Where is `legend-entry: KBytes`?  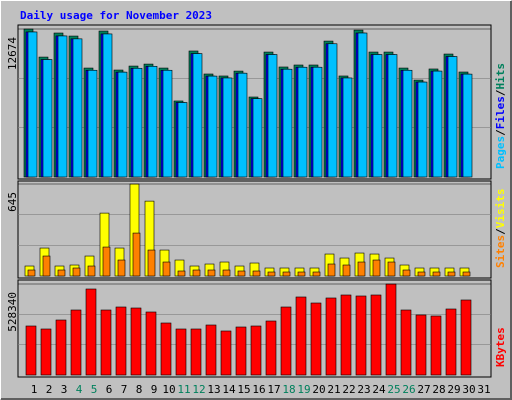
legend-entry: KBytes is located at coordinates (500, 347).